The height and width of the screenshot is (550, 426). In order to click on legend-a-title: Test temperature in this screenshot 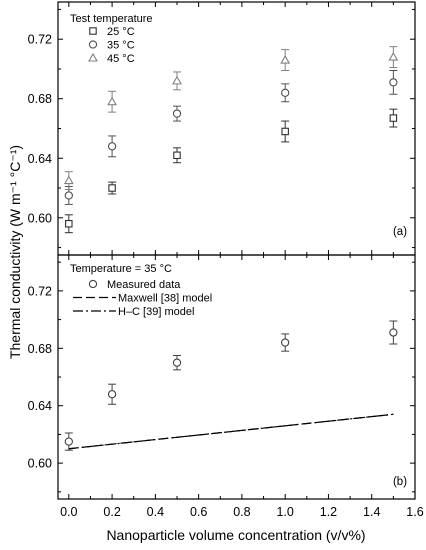, I will do `click(111, 19)`.